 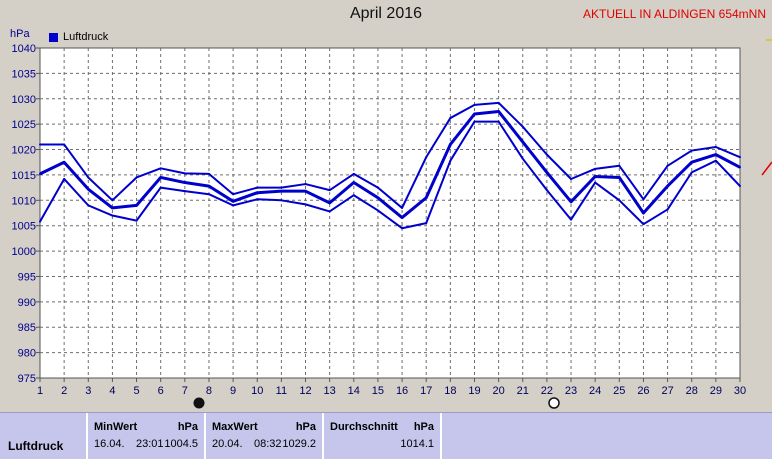 I want to click on x-tick-label: 27, so click(x=667, y=391).